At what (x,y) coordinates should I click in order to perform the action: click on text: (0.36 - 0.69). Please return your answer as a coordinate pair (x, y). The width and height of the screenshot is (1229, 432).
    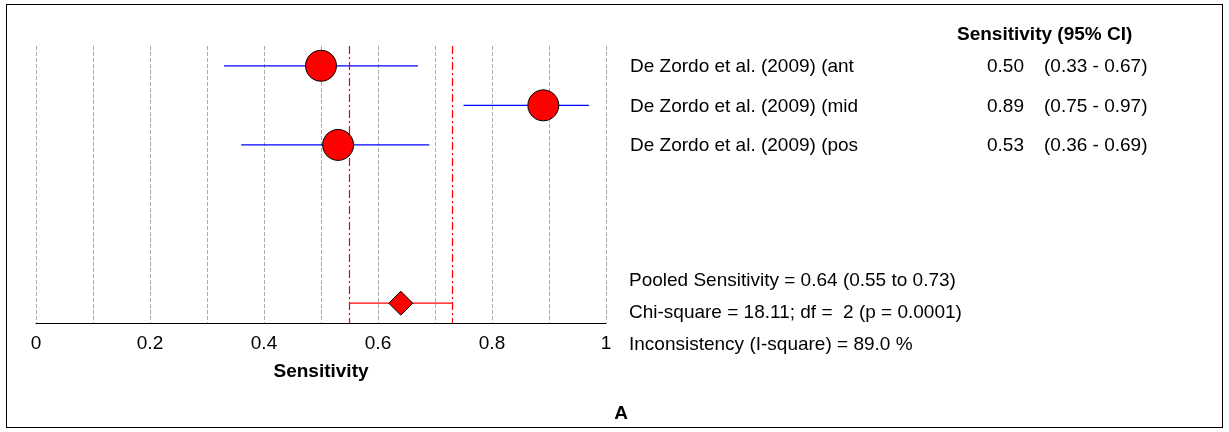
    Looking at the image, I should click on (1096, 145).